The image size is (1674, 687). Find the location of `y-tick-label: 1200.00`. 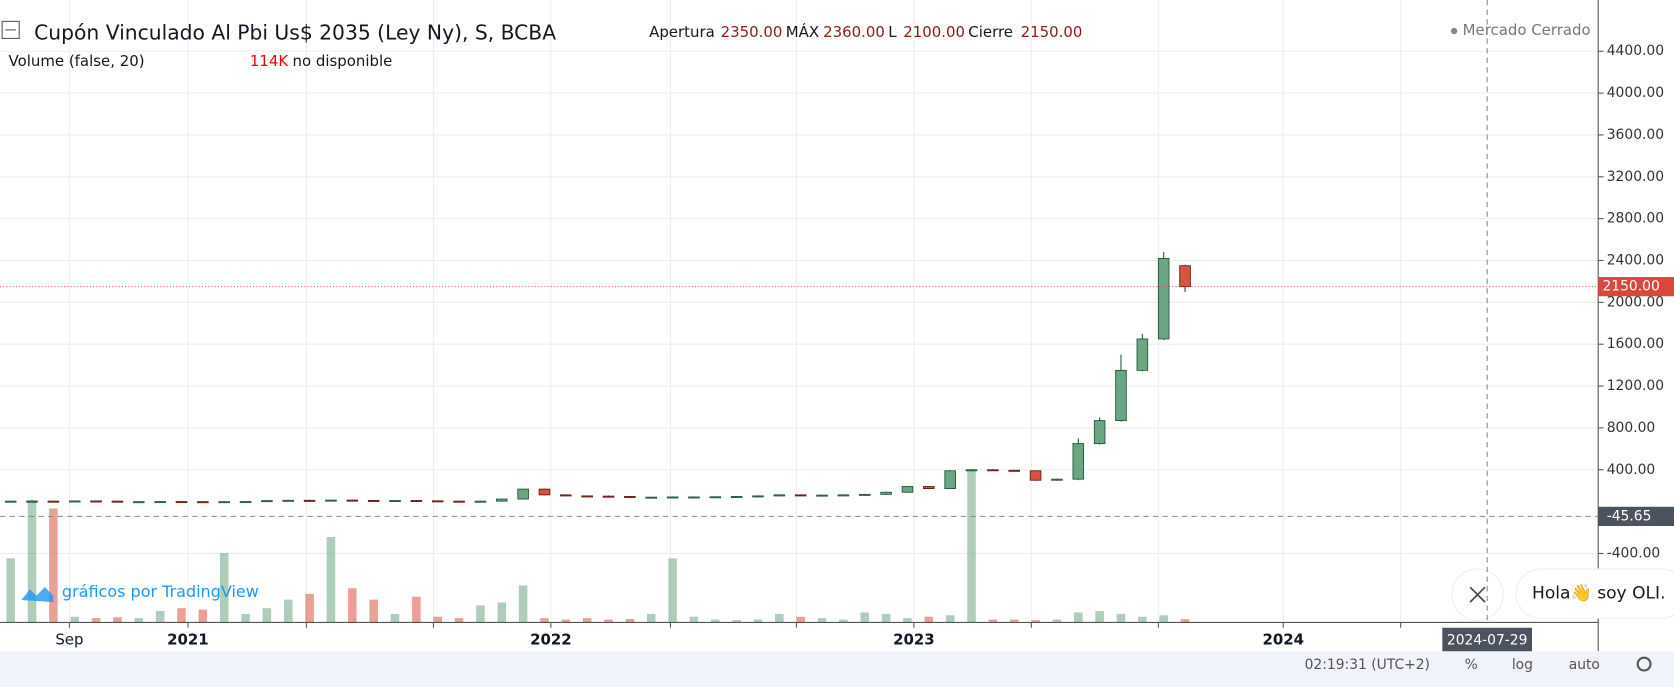

y-tick-label: 1200.00 is located at coordinates (1635, 386).